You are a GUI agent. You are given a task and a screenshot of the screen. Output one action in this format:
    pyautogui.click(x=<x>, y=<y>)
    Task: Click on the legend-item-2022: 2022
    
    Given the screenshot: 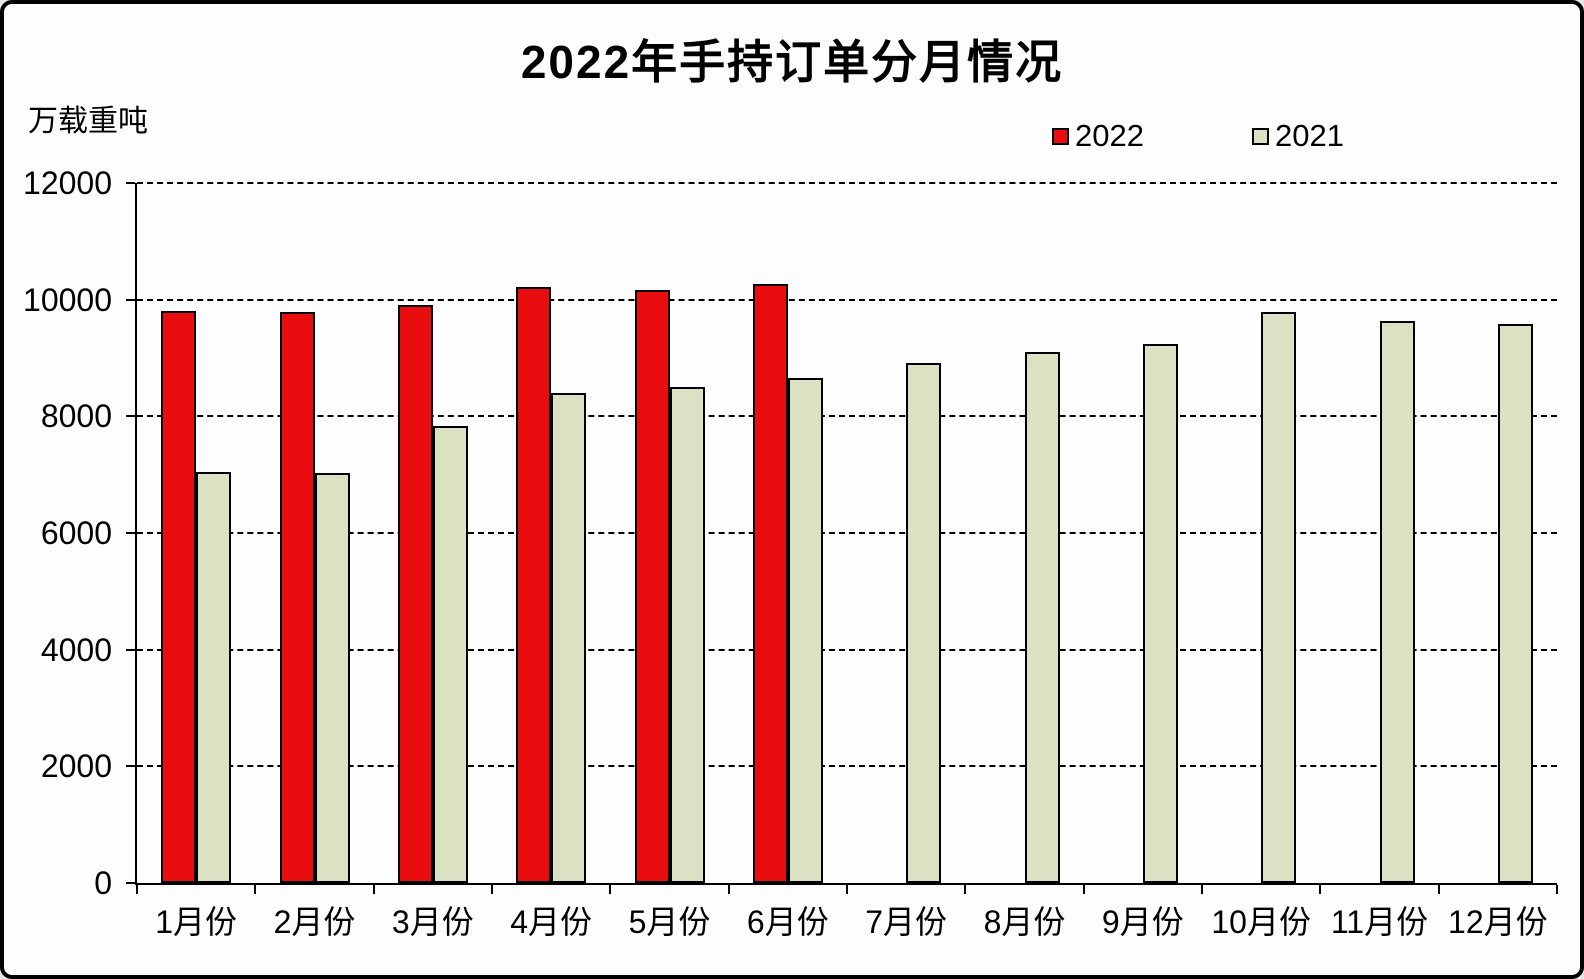 What is the action you would take?
    pyautogui.click(x=1098, y=136)
    